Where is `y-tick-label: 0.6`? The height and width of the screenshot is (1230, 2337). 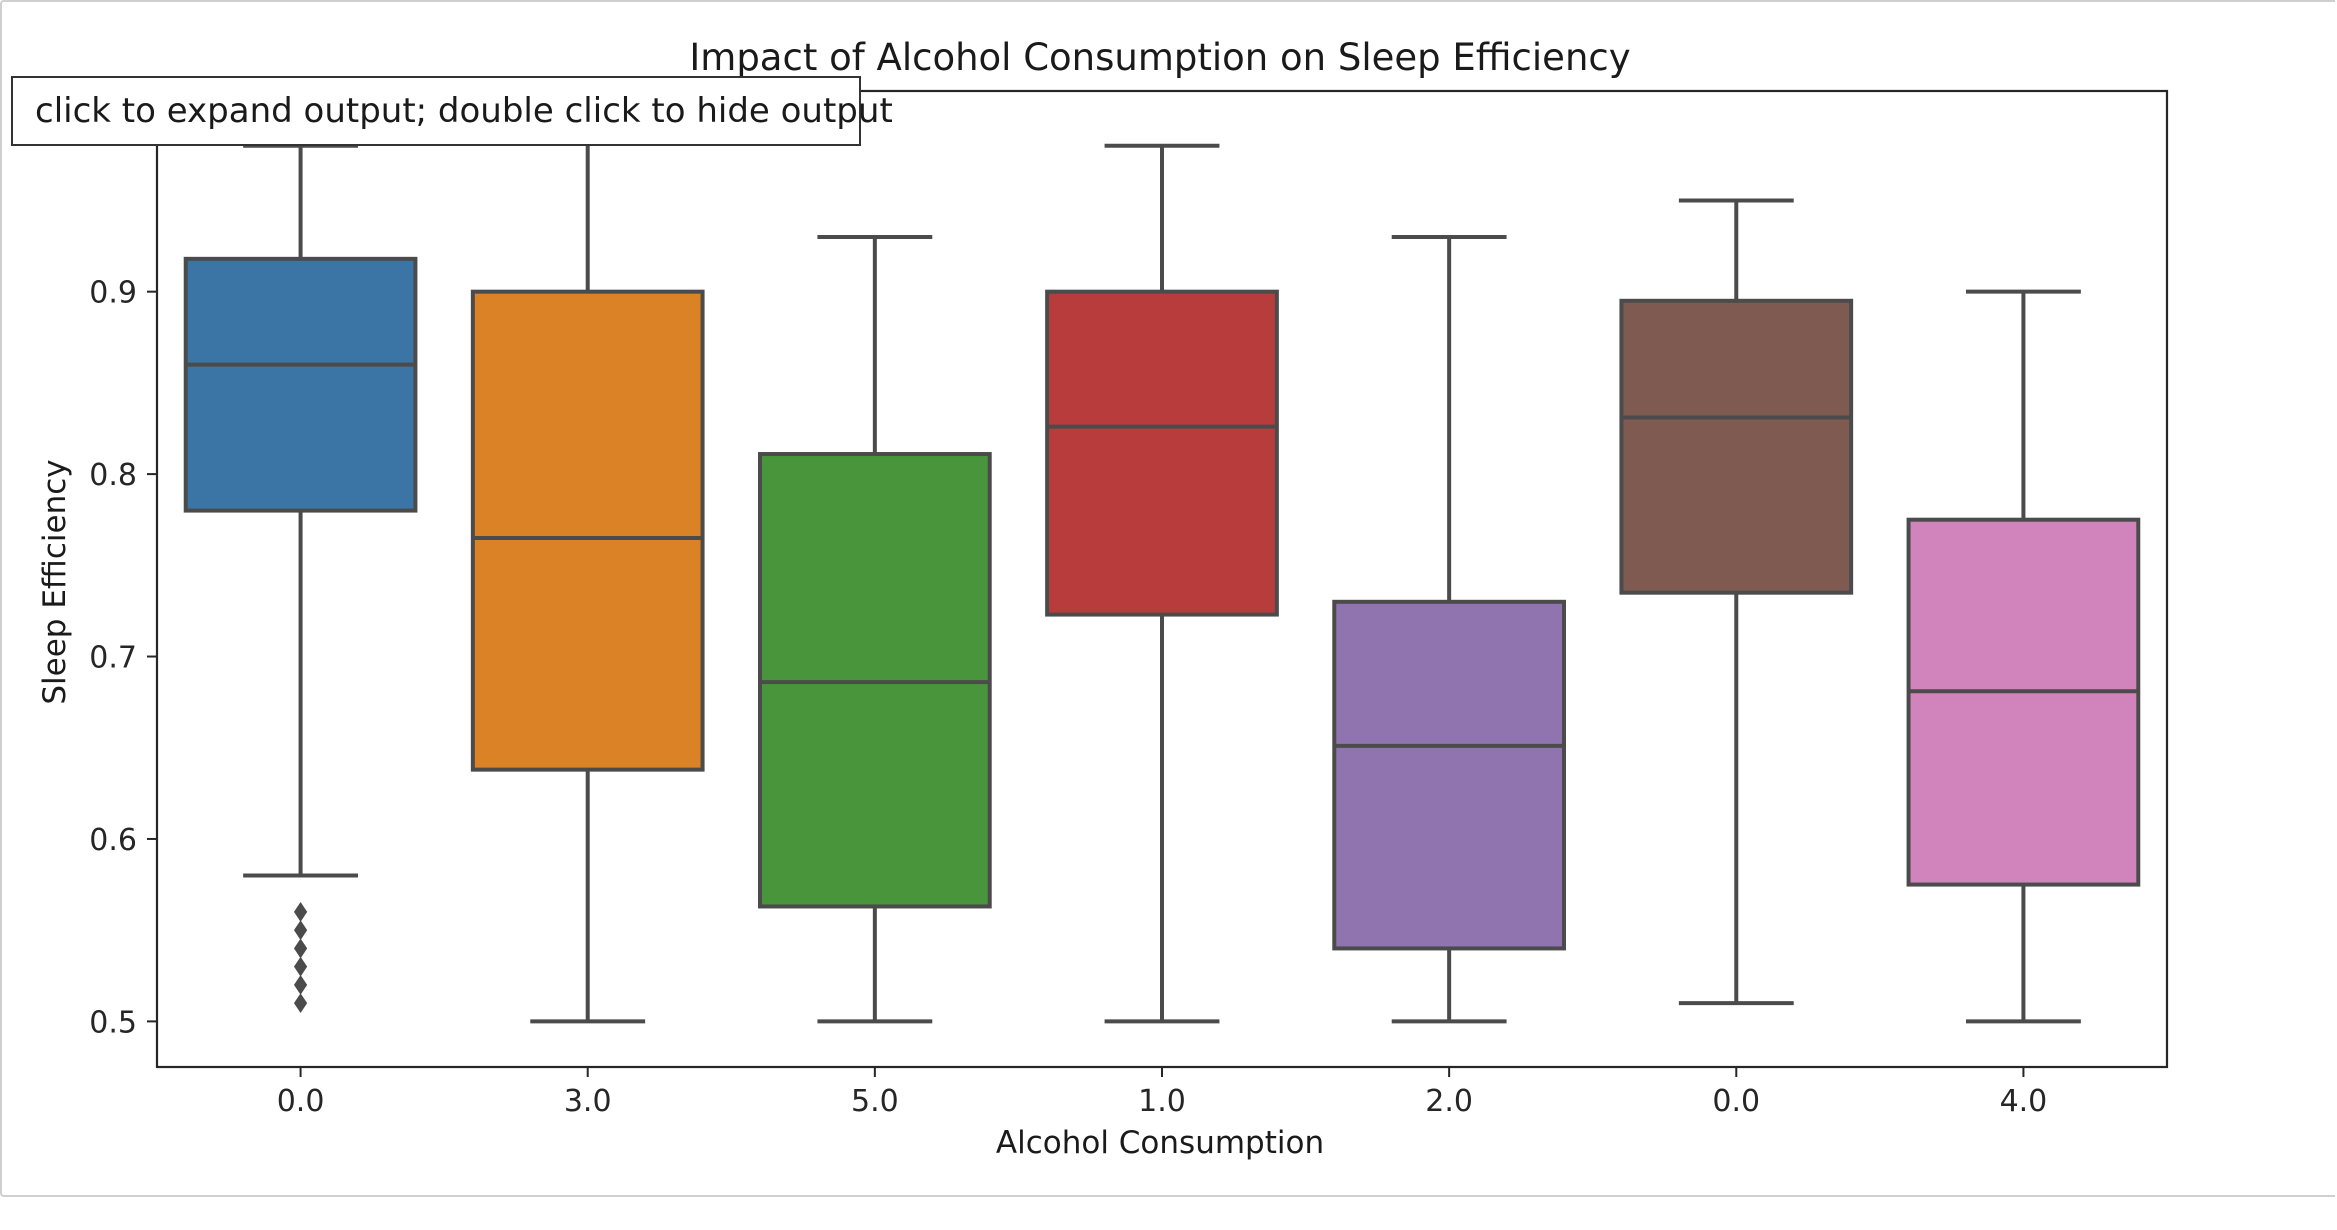
y-tick-label: 0.6 is located at coordinates (113, 840).